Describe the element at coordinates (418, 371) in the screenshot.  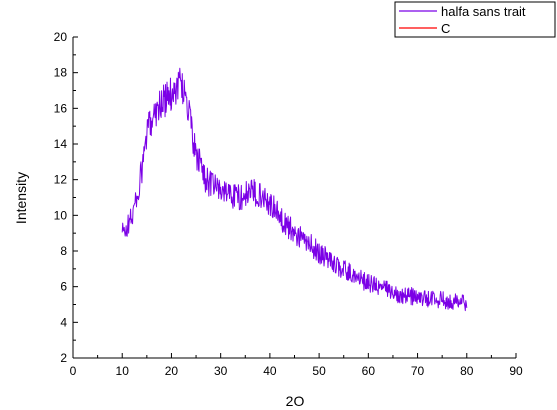
I see `x-tick-label: 70` at that location.